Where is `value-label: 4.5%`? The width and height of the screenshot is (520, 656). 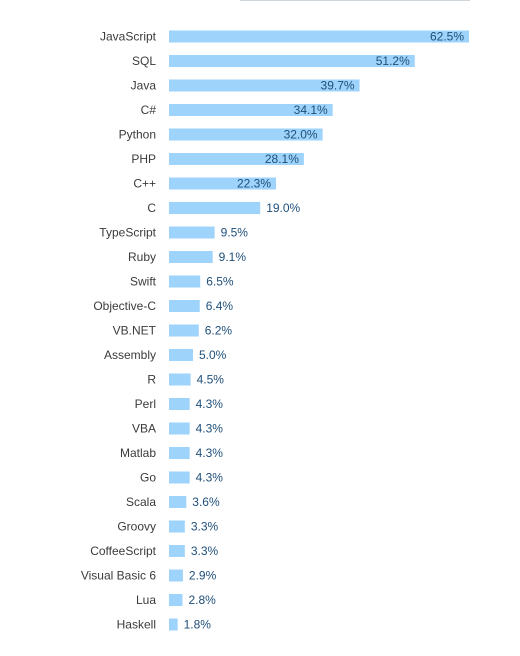
value-label: 4.5% is located at coordinates (211, 380).